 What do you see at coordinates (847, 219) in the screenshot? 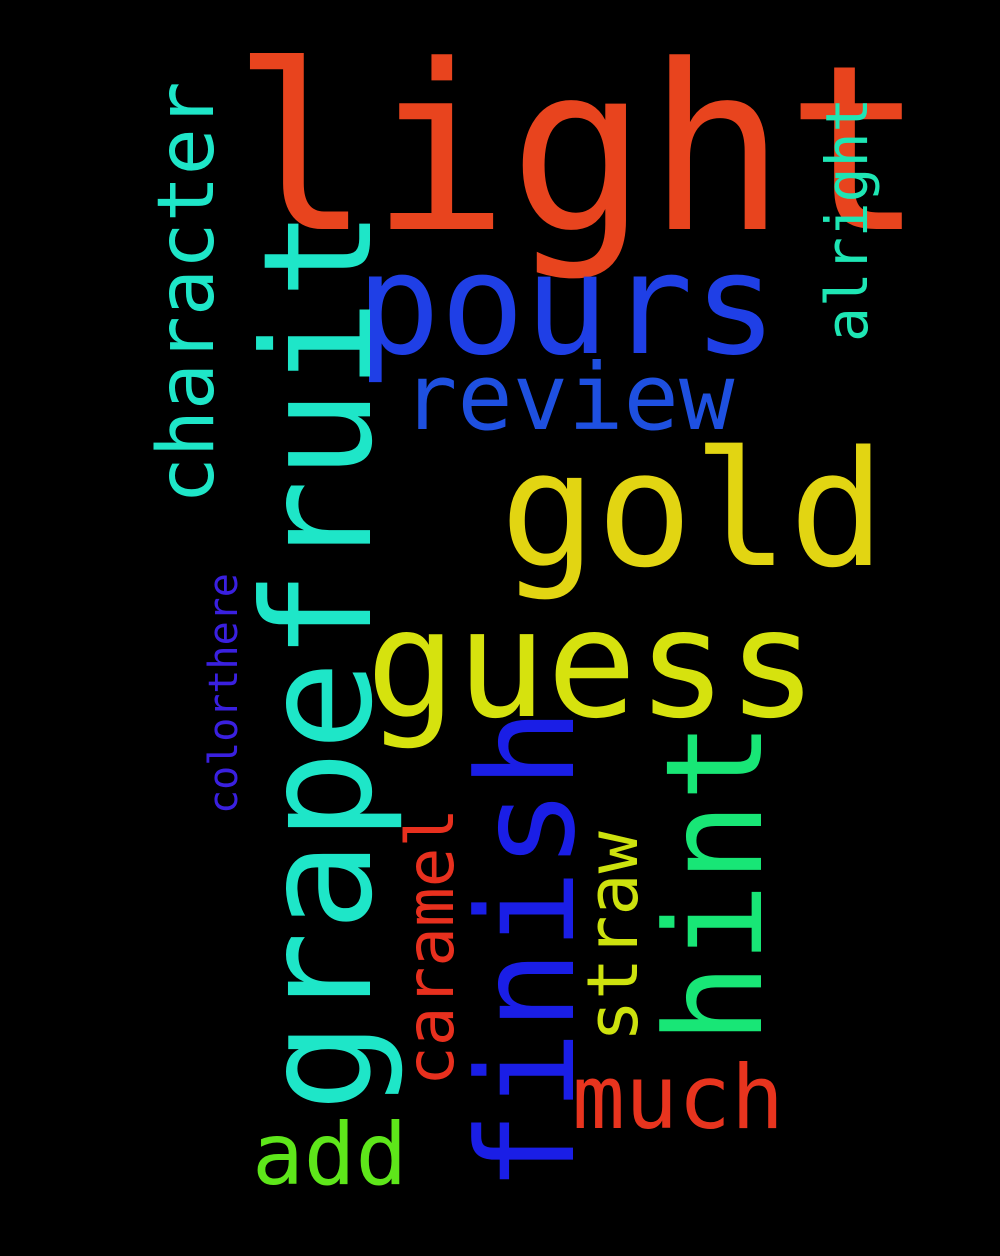
I see `word-alright: alright` at bounding box center [847, 219].